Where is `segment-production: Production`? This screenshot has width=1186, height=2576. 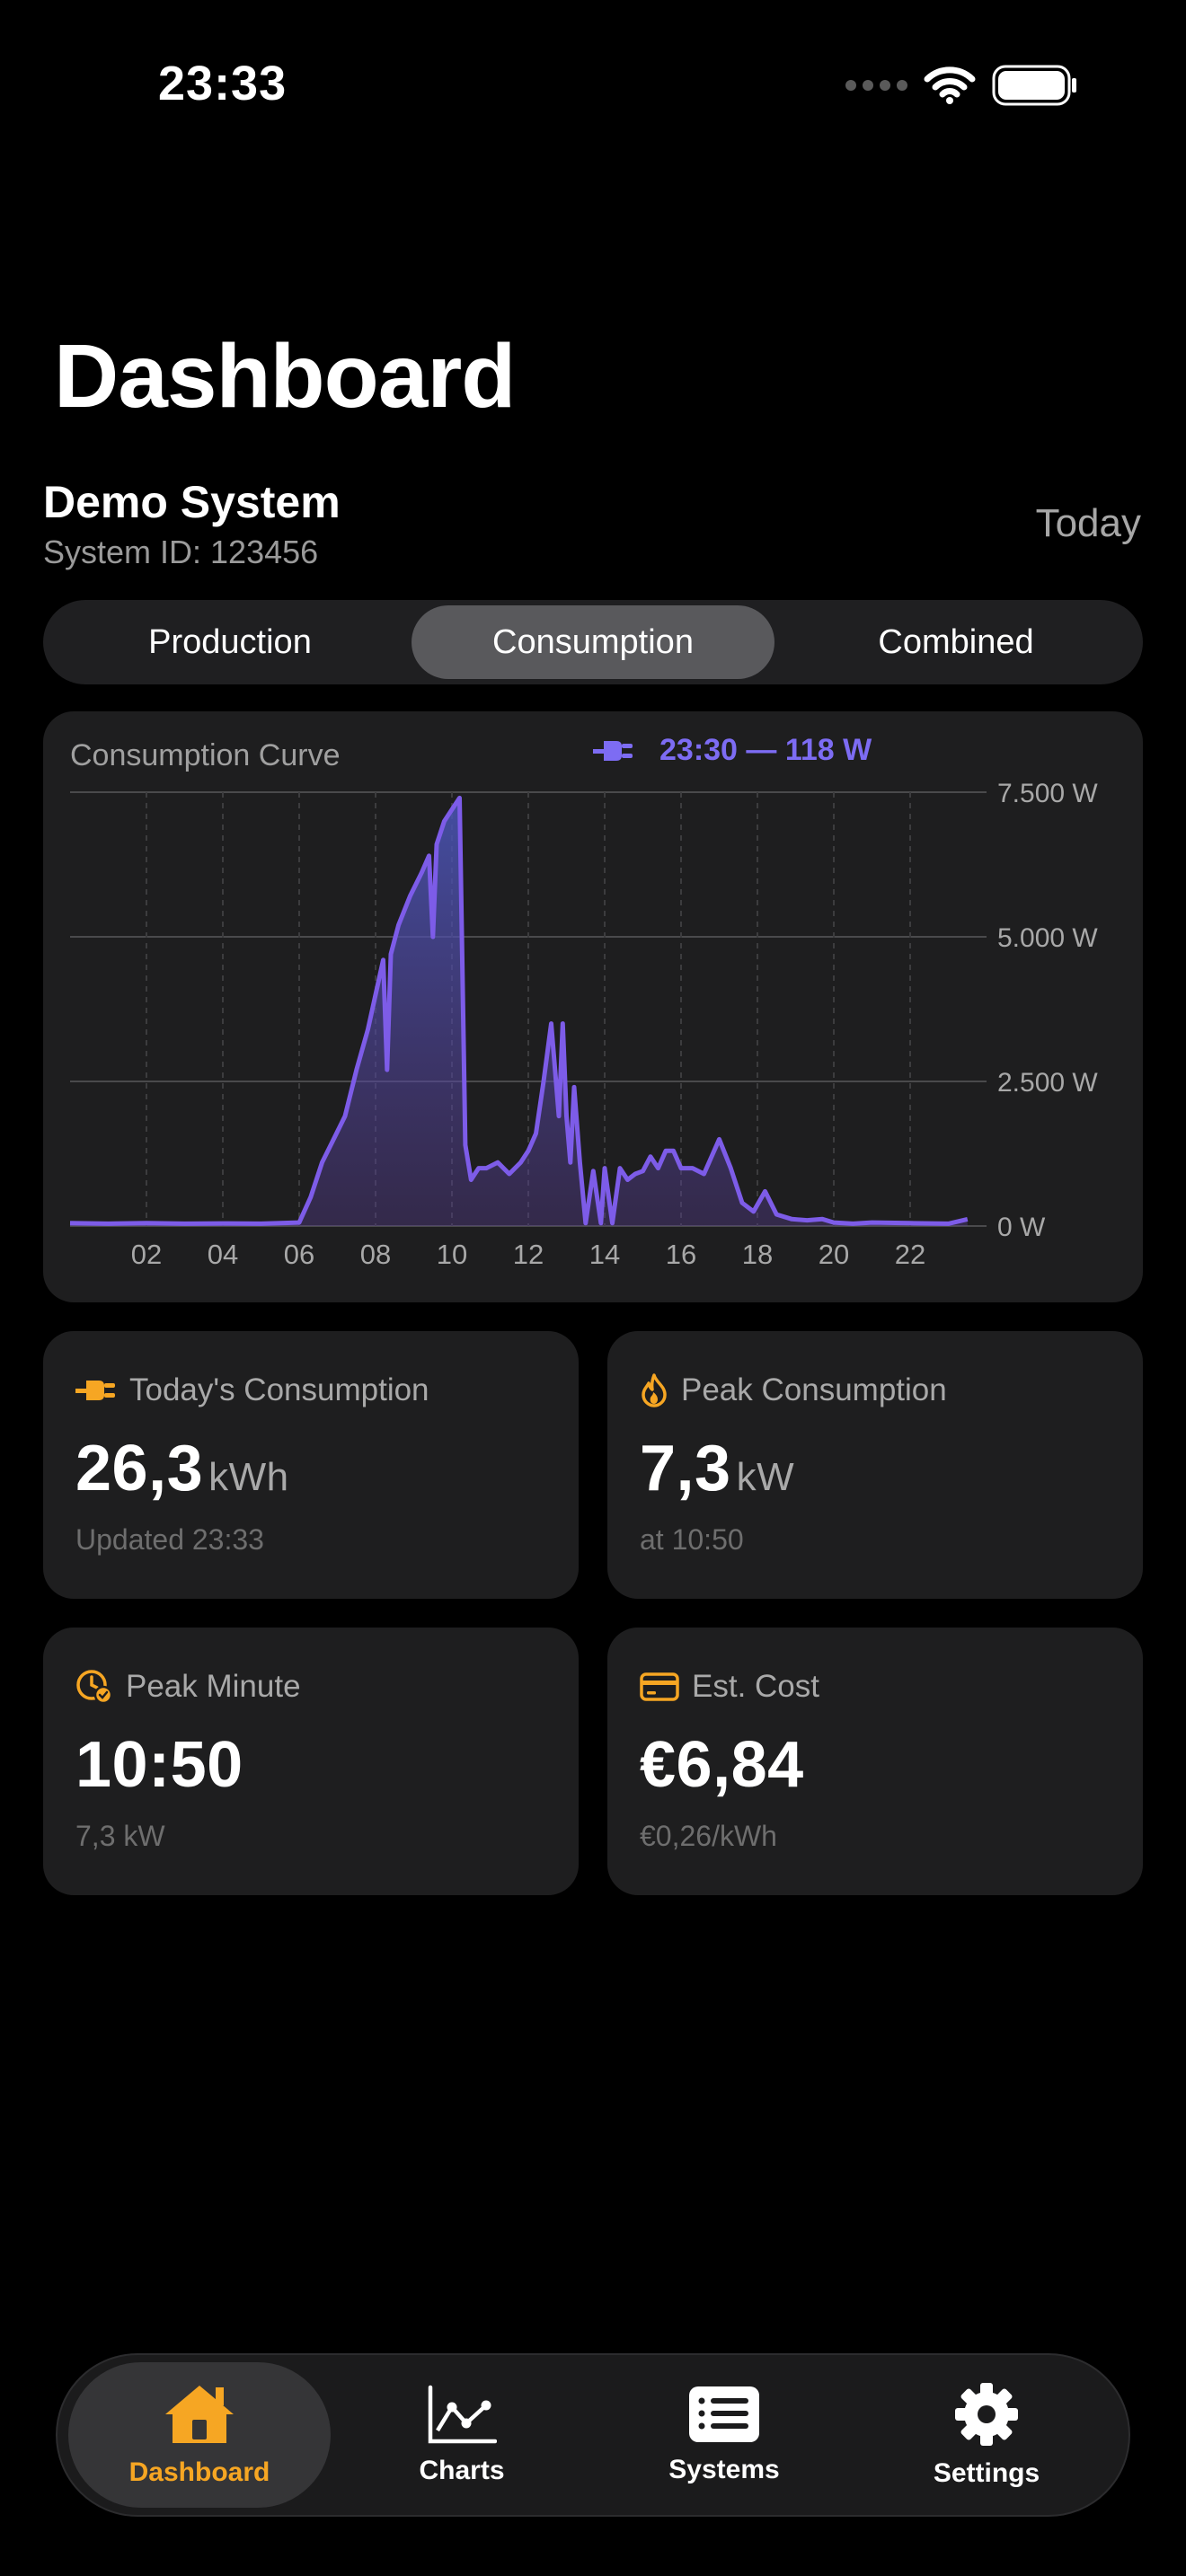
segment-production: Production is located at coordinates (230, 641).